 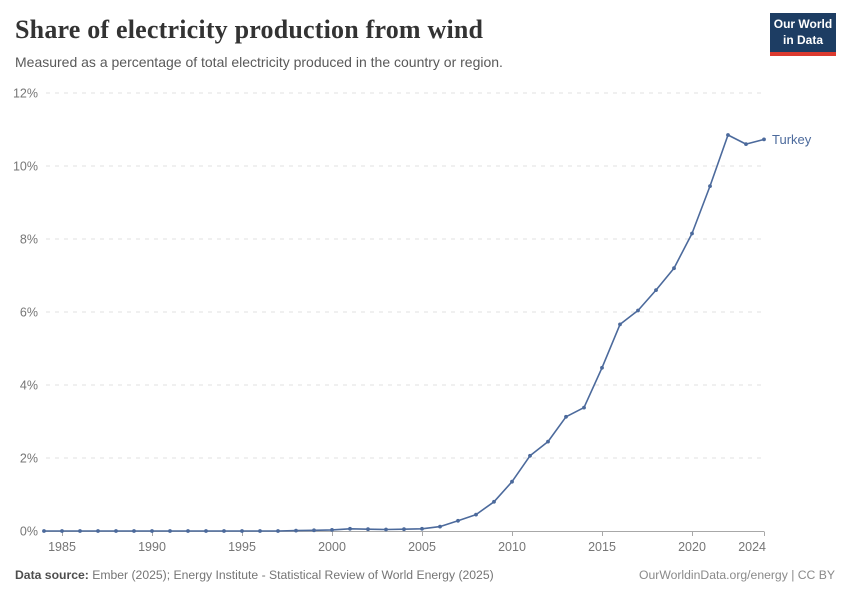 I want to click on y-tick-label: 10%, so click(x=25, y=167).